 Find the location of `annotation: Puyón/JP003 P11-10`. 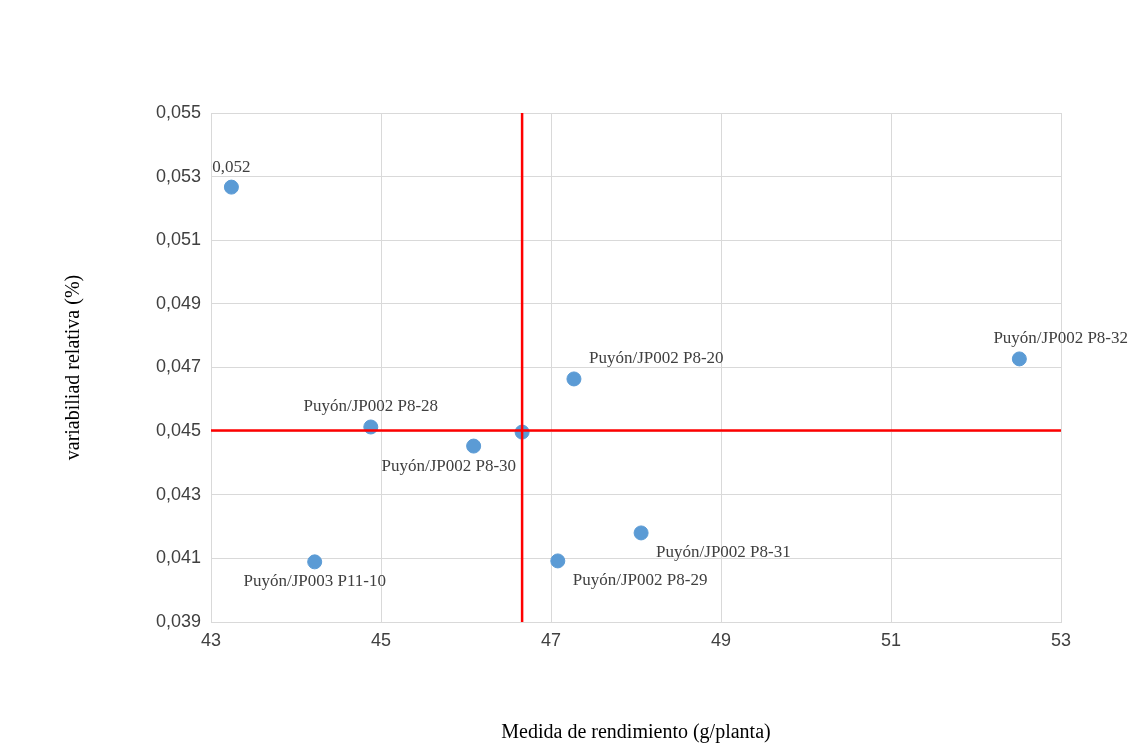

annotation: Puyón/JP003 P11-10 is located at coordinates (314, 581).